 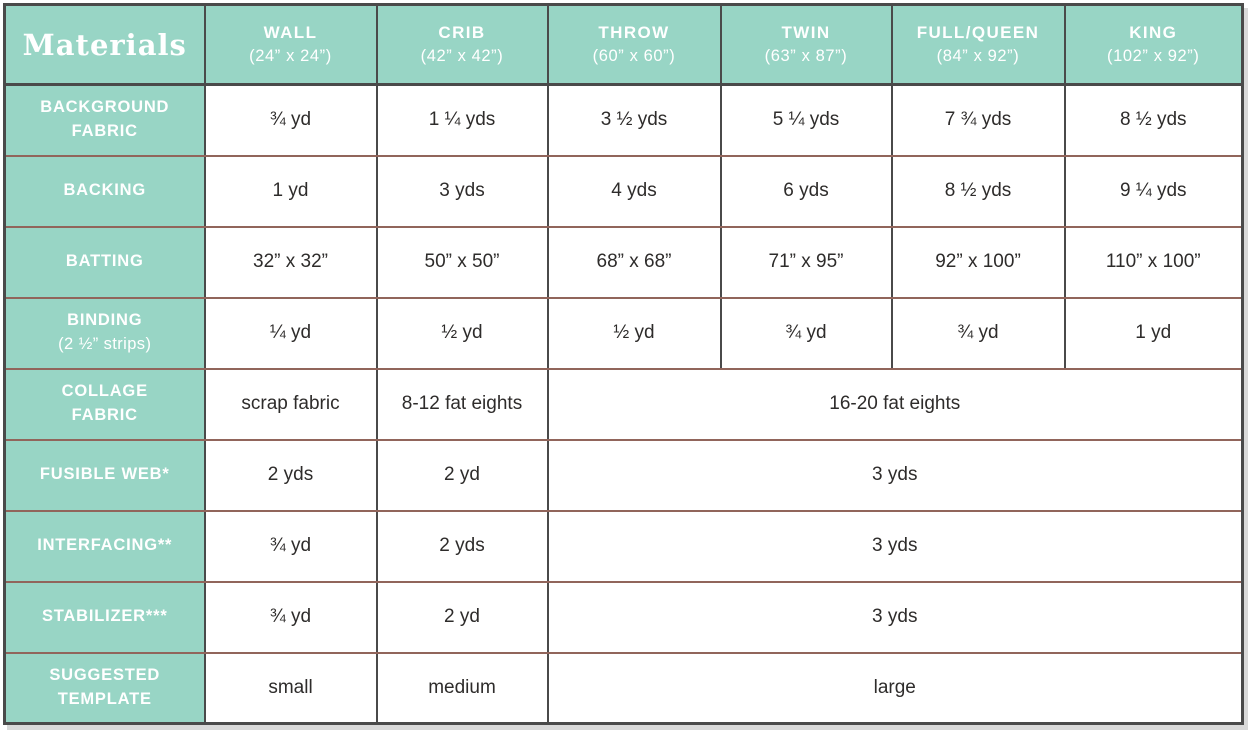 I want to click on data-cell: 32” x 32”, so click(x=290, y=262).